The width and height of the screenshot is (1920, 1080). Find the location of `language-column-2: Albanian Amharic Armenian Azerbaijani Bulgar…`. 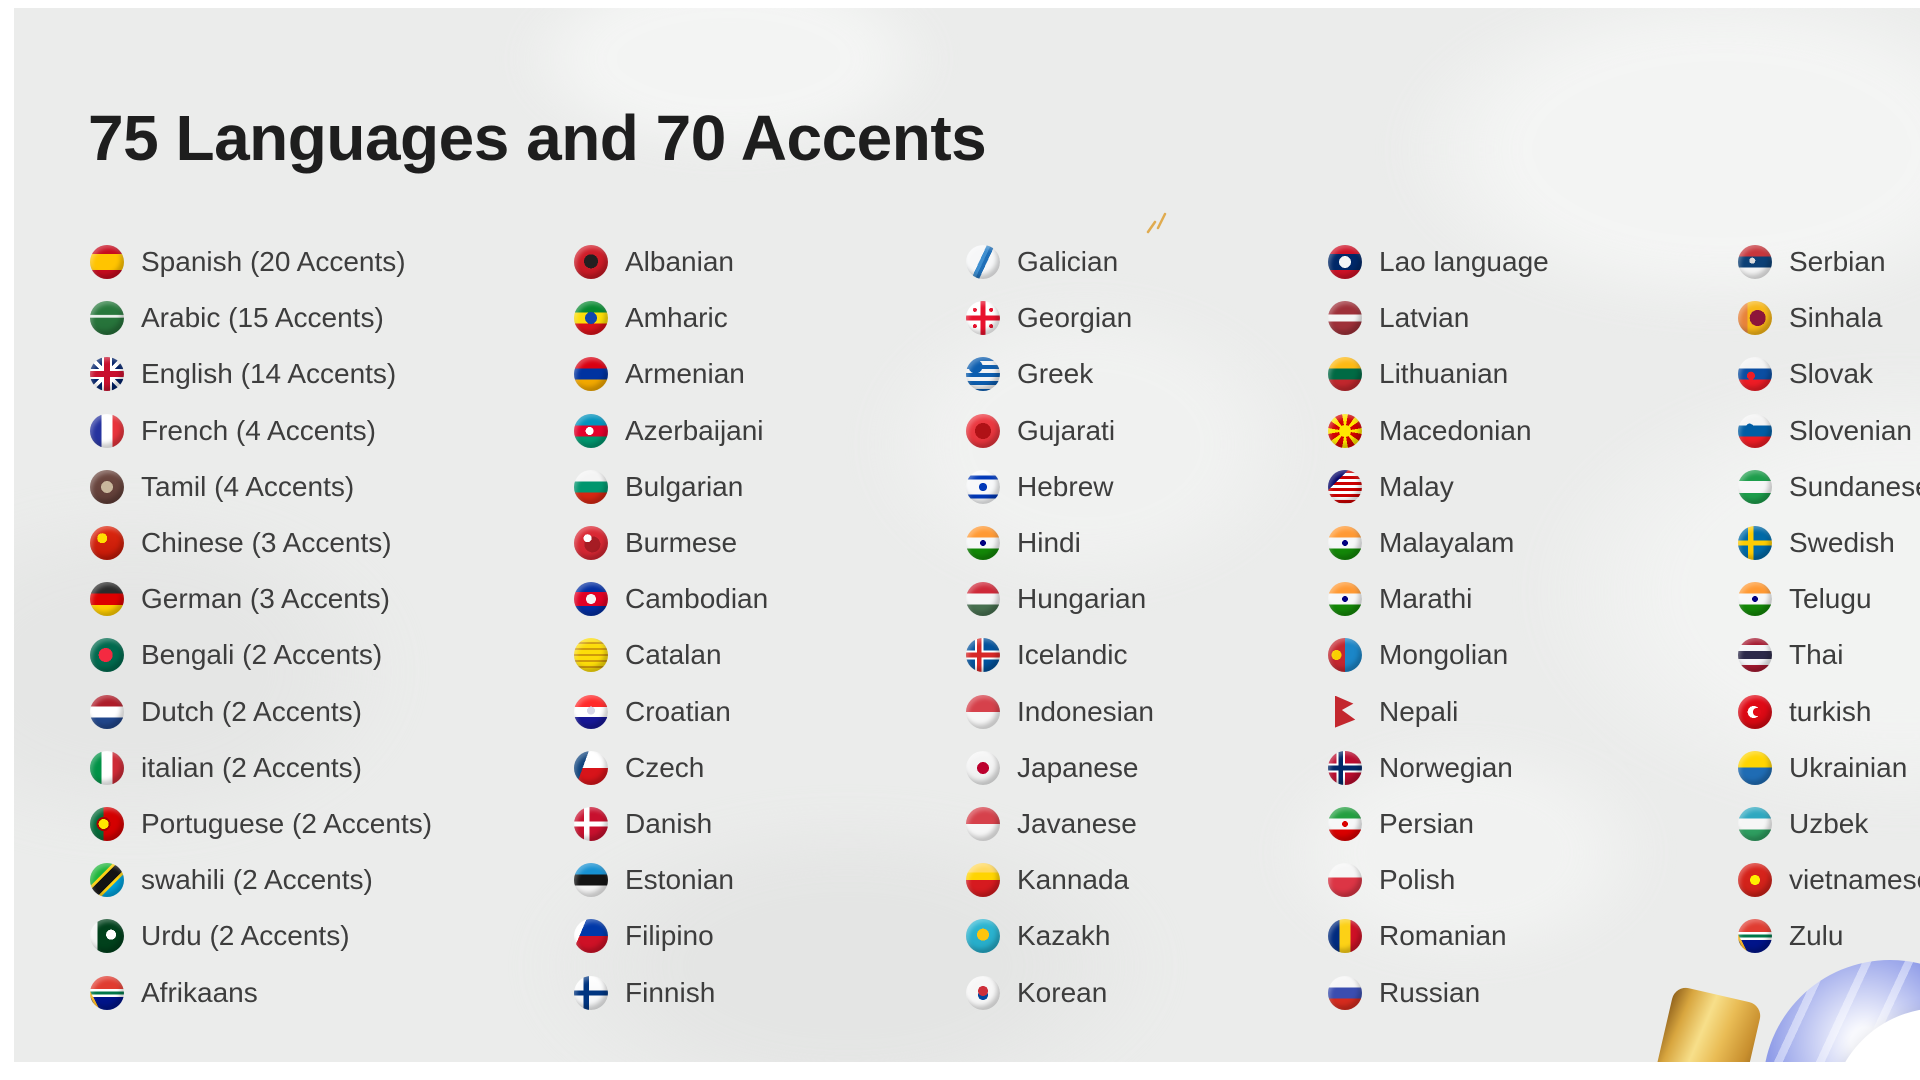

language-column-2: Albanian Amharic Armenian Azerbaijani Bulgar… is located at coordinates (671, 627).